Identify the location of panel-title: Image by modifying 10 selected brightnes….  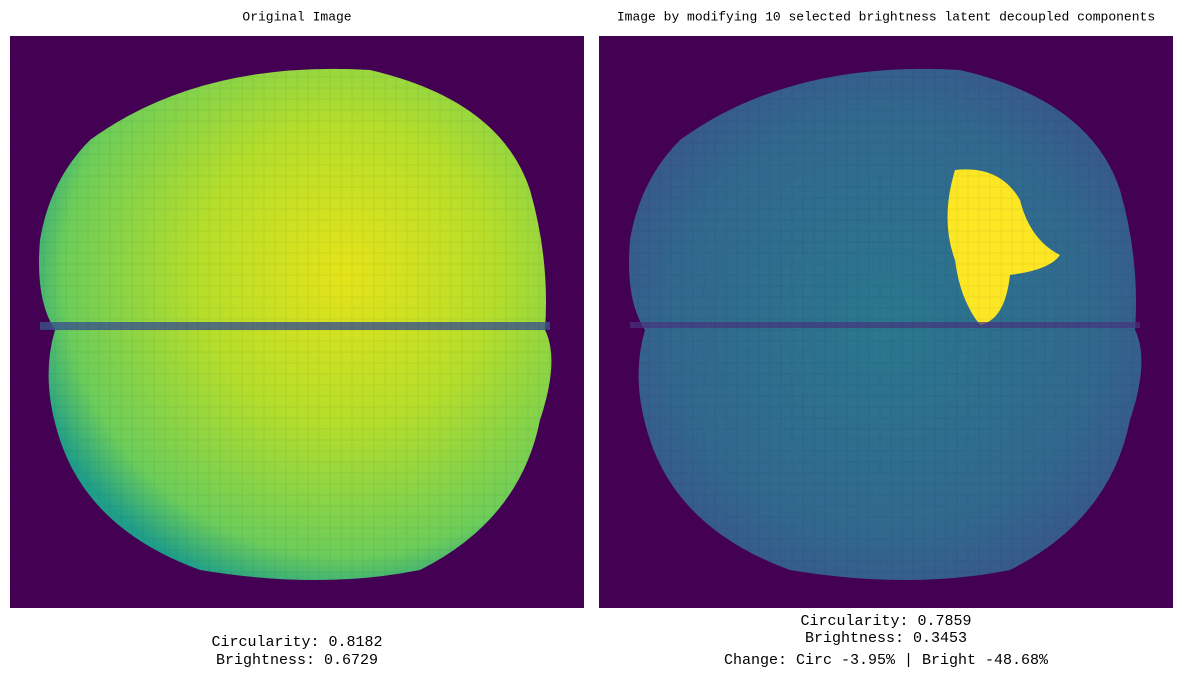
(886, 16).